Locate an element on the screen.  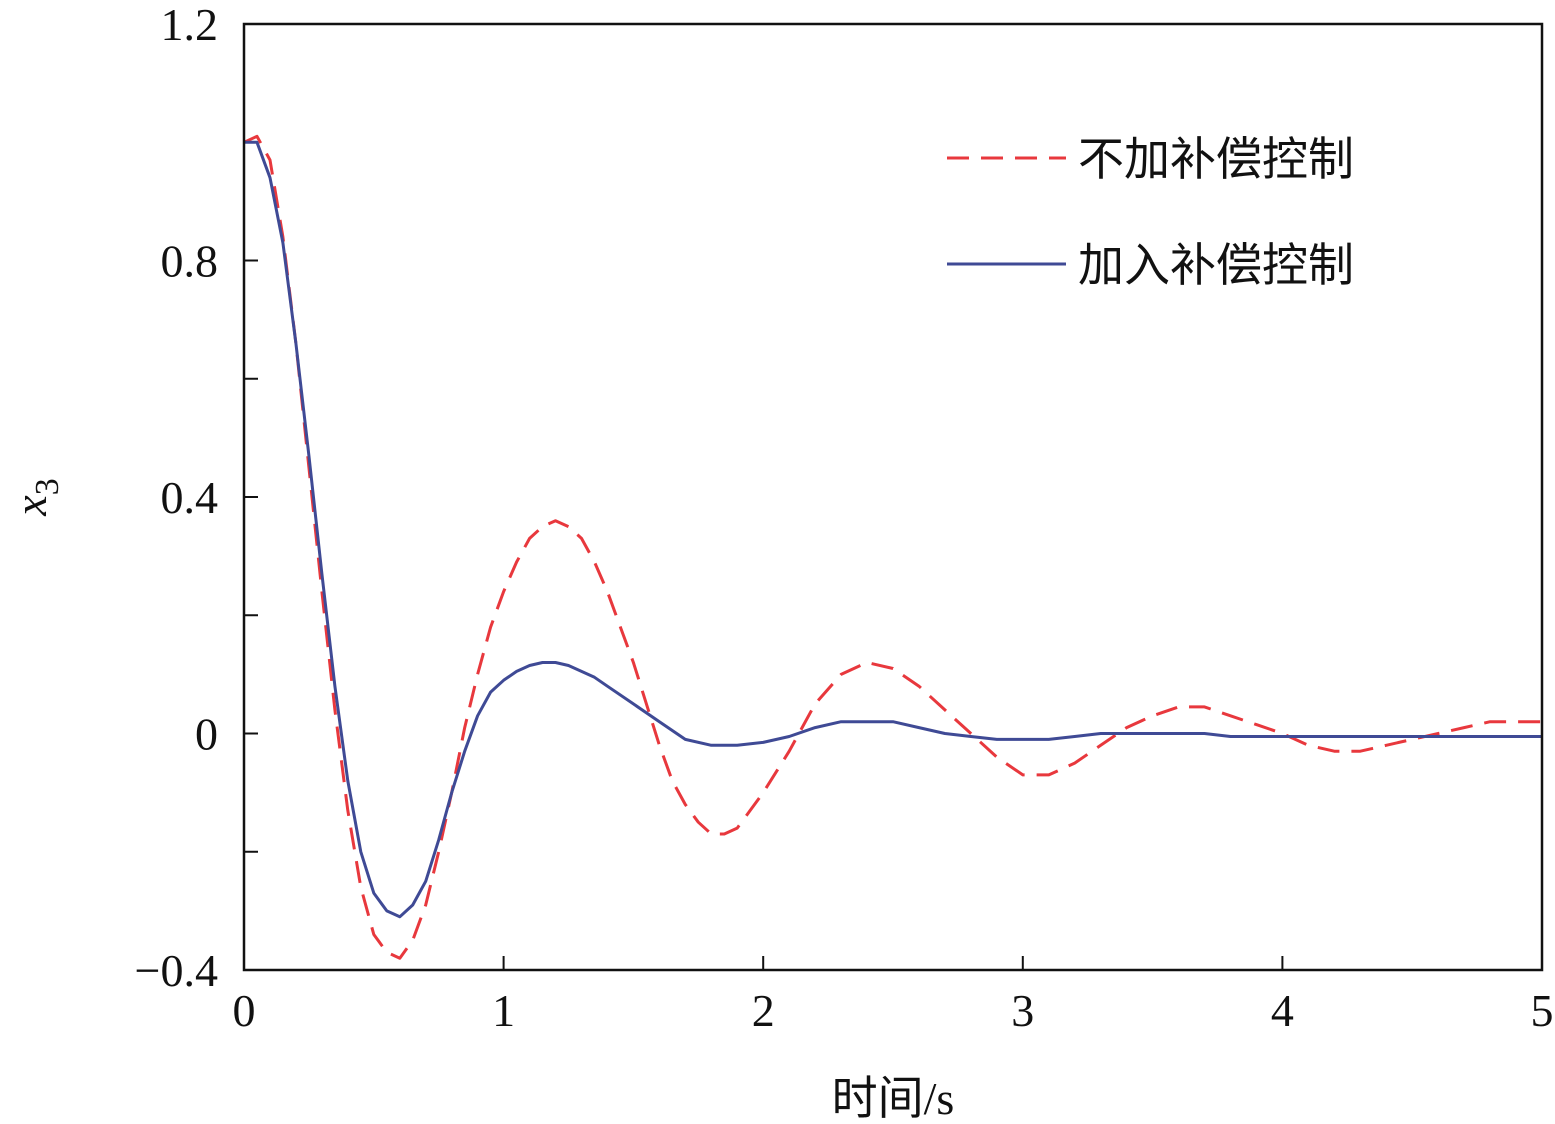
legend-label-1: 不加补偿控制 is located at coordinates (1216, 159).